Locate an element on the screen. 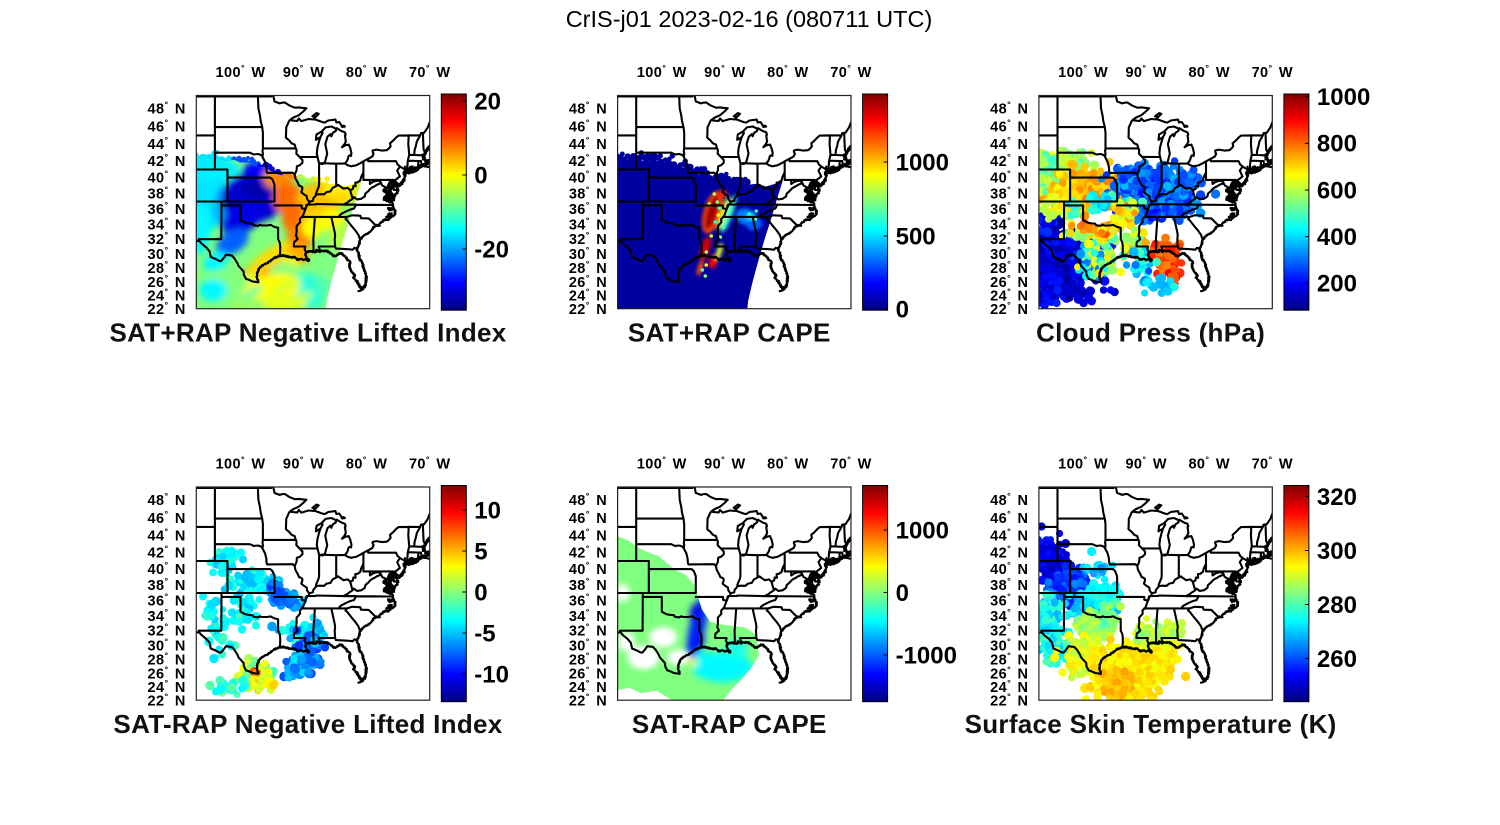  svg-text: SAT+RAP Negative Lifted Index is located at coordinates (307, 333).